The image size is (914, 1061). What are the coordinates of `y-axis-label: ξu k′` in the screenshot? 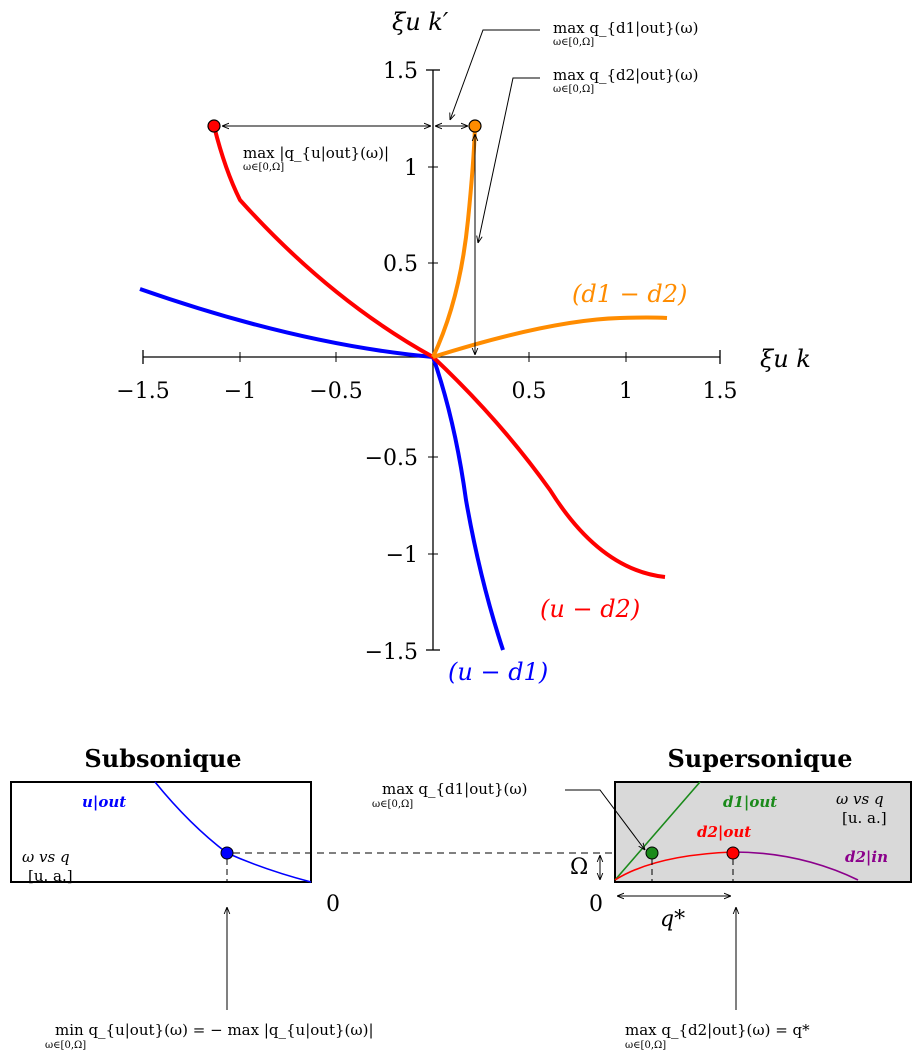 It's located at (420, 22).